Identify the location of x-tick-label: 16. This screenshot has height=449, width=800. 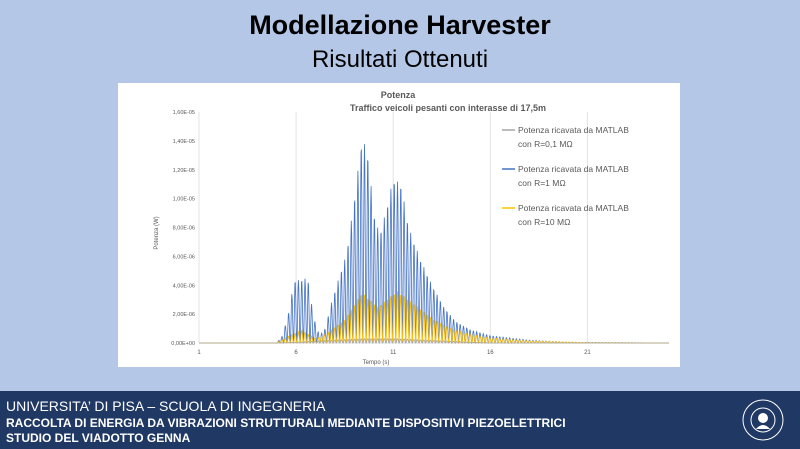
(490, 353).